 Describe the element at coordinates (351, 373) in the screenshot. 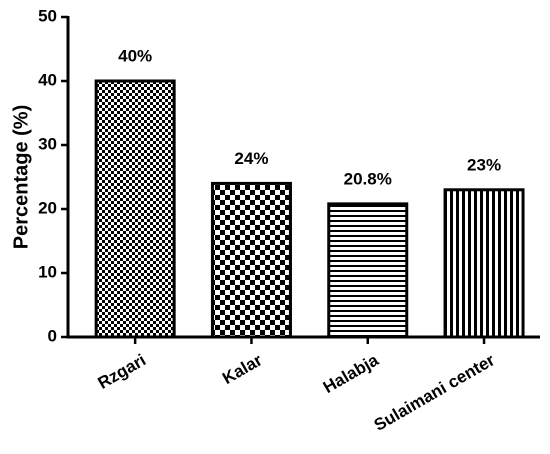

I see `x-tick-label: Halabja` at that location.